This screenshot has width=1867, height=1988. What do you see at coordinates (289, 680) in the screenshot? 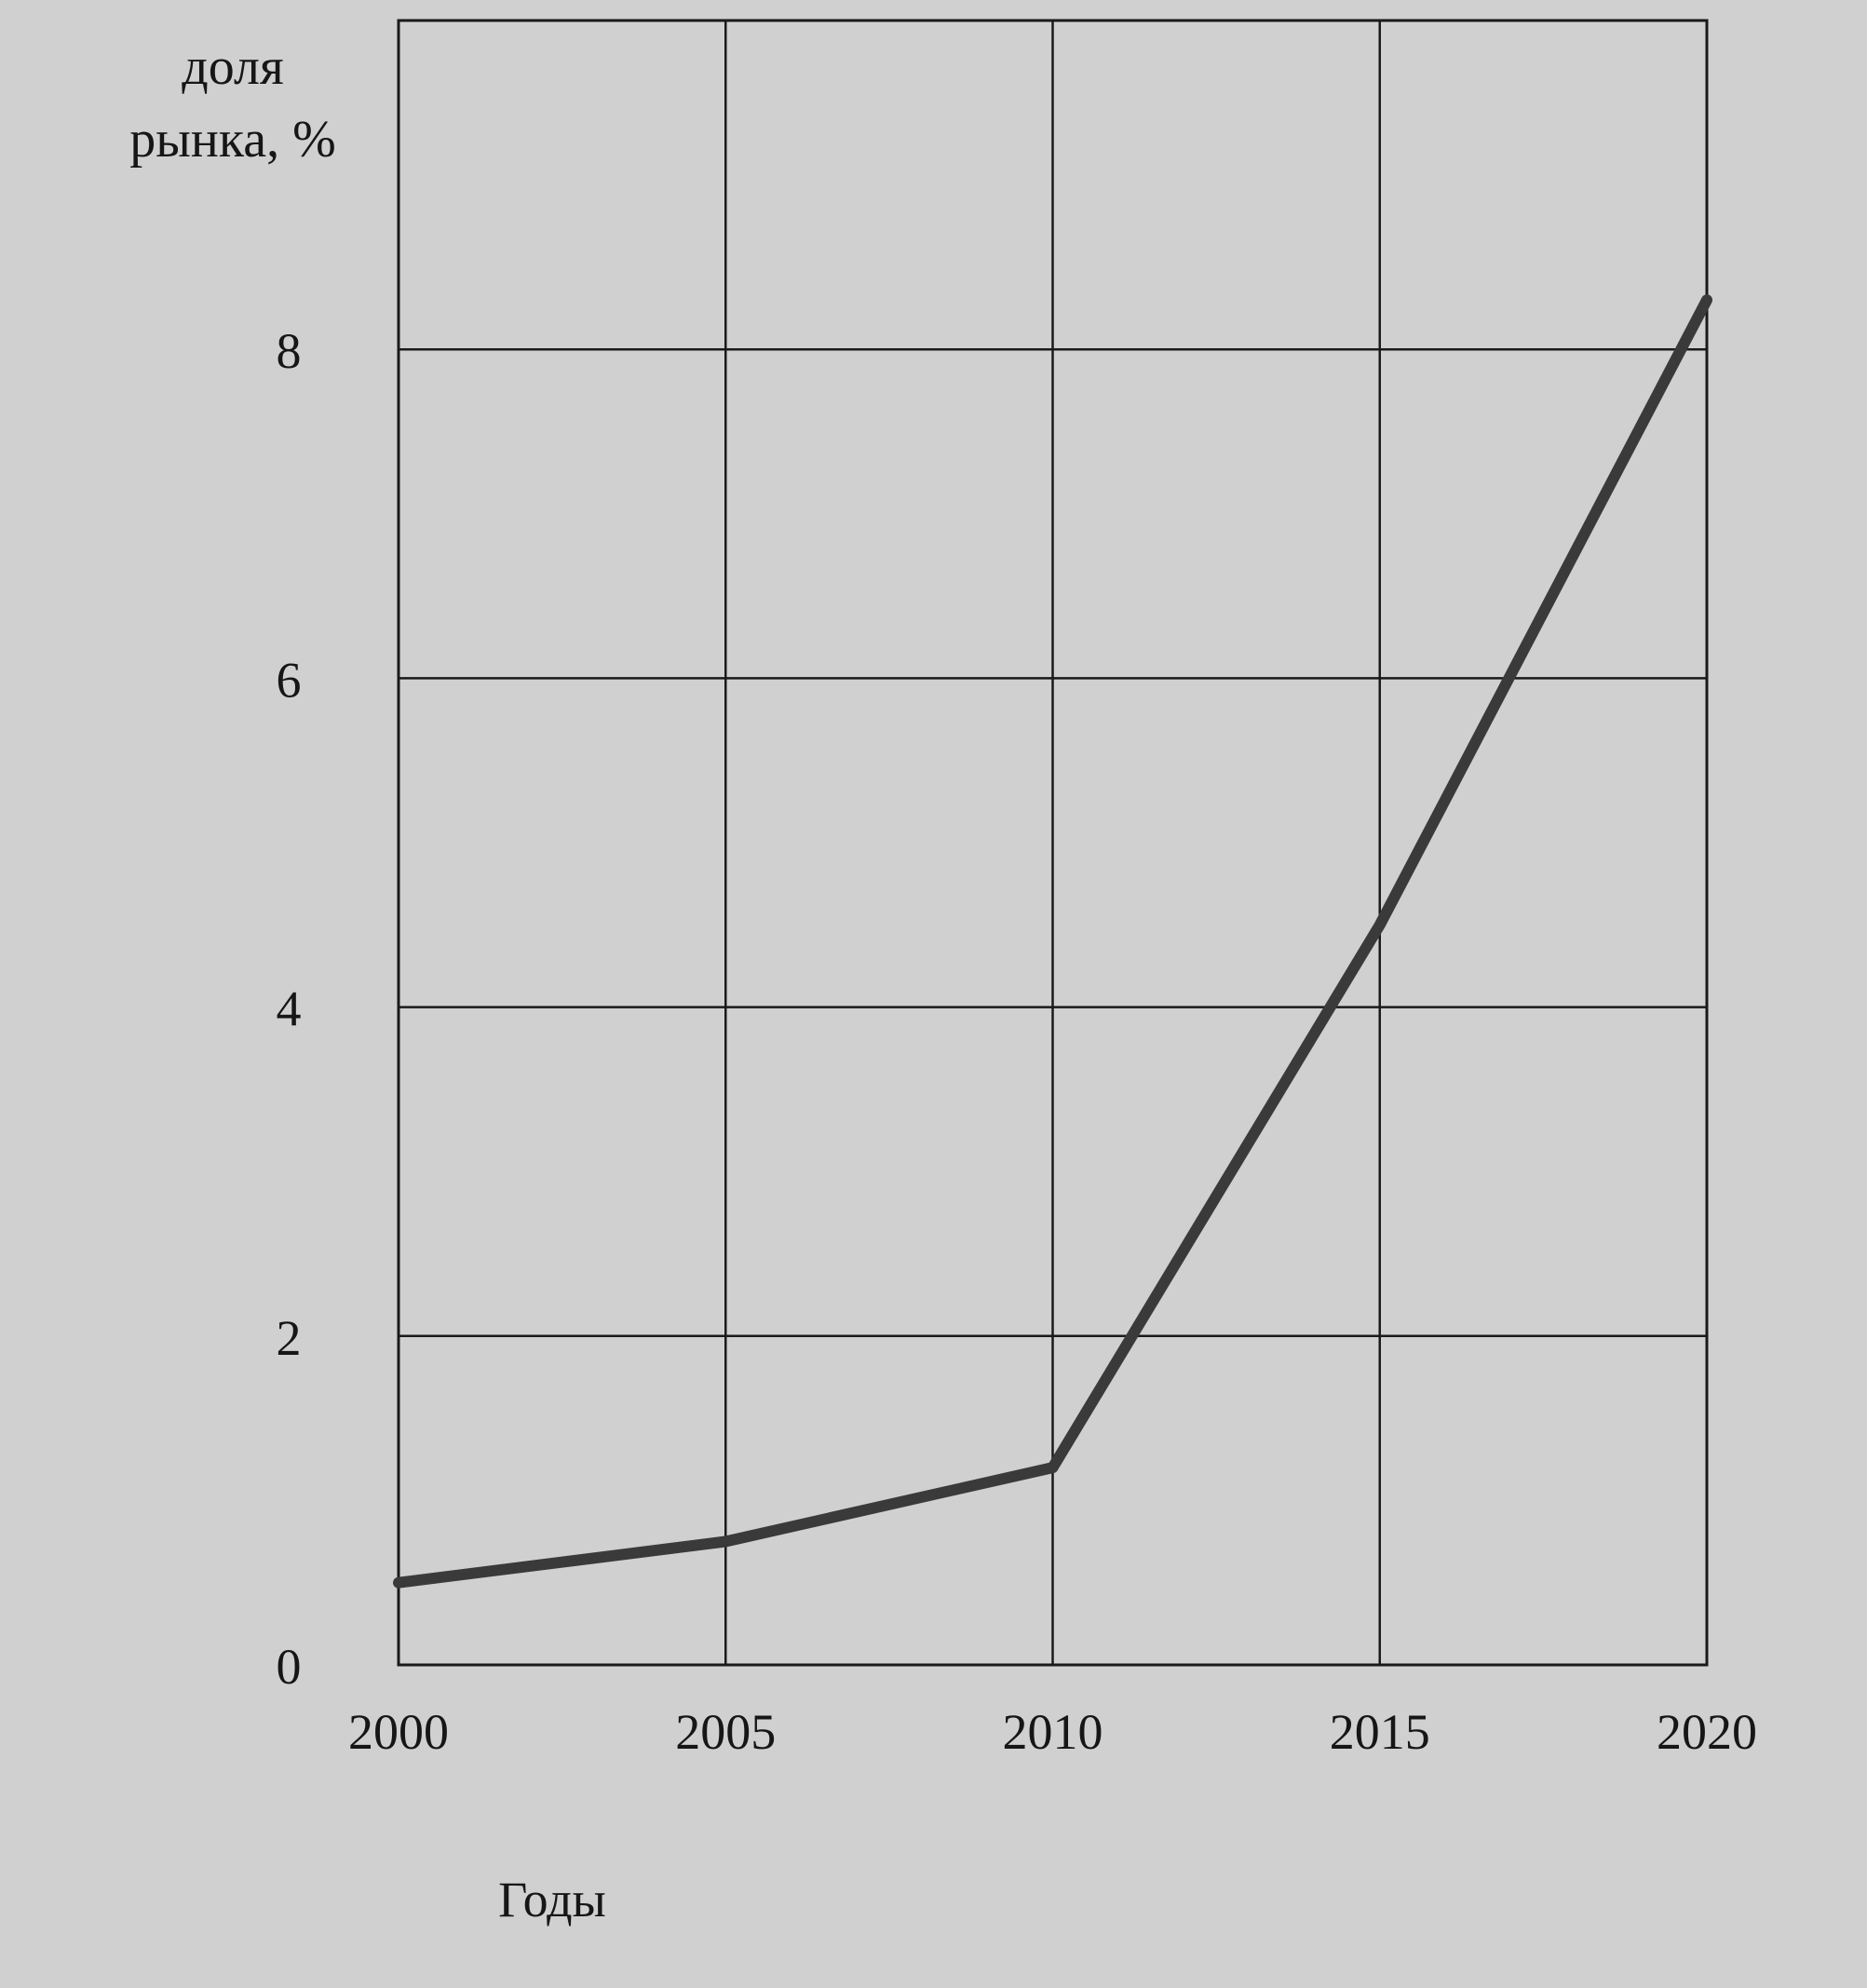
I see `y-tick-label: 6` at bounding box center [289, 680].